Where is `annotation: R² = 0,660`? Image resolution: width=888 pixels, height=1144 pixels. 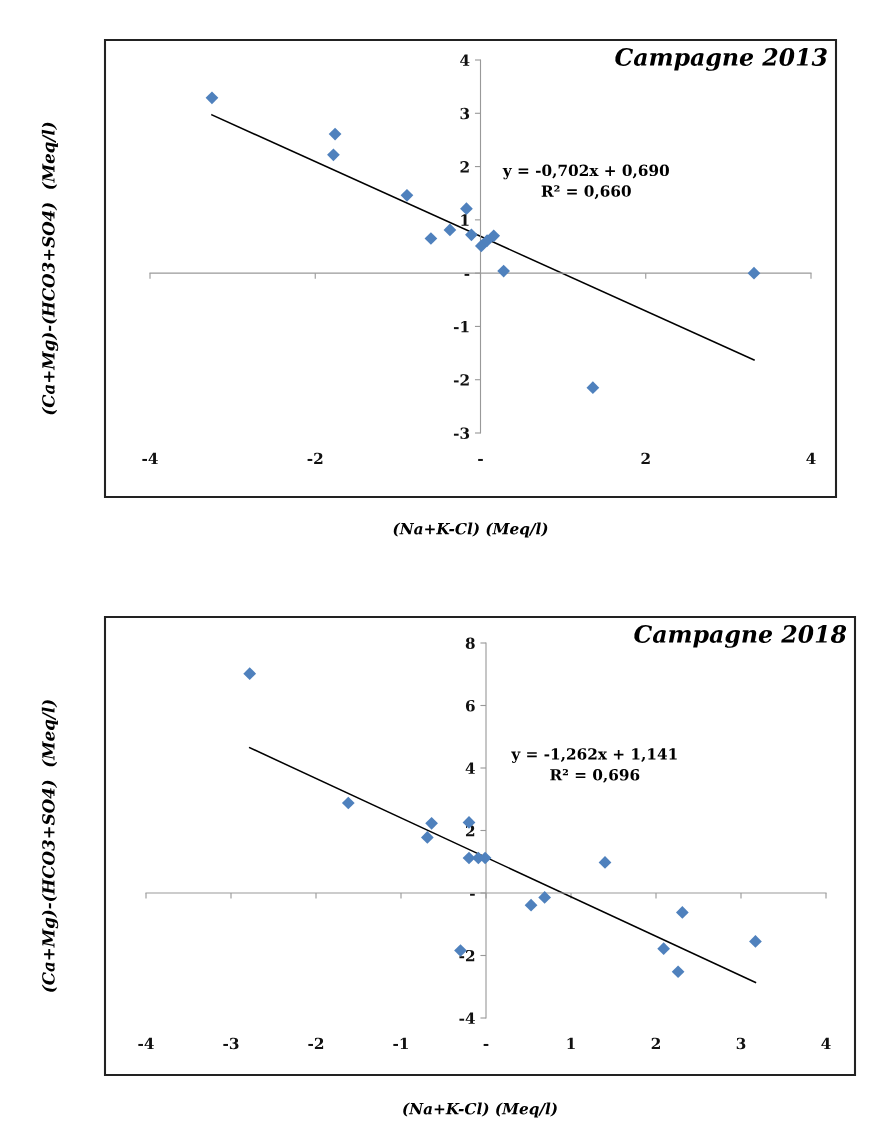 annotation: R² = 0,660 is located at coordinates (586, 192).